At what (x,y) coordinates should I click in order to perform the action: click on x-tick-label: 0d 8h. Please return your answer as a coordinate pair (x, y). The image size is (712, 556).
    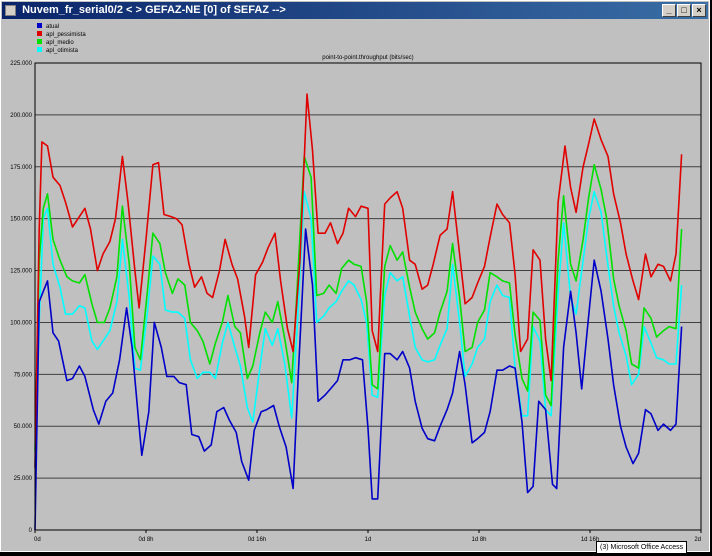
    Looking at the image, I should click on (145, 540).